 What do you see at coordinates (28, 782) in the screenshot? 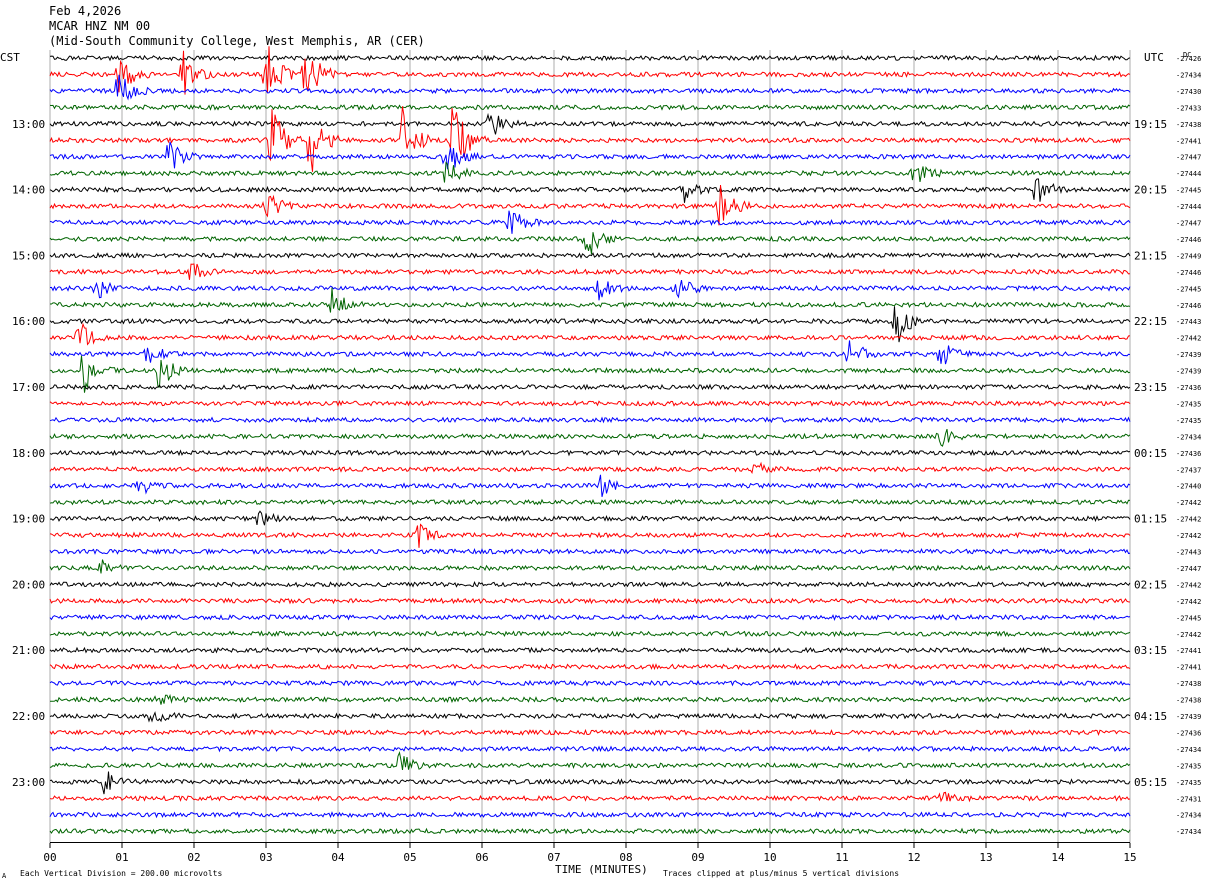
I see `left-hour-label: 23:00` at bounding box center [28, 782].